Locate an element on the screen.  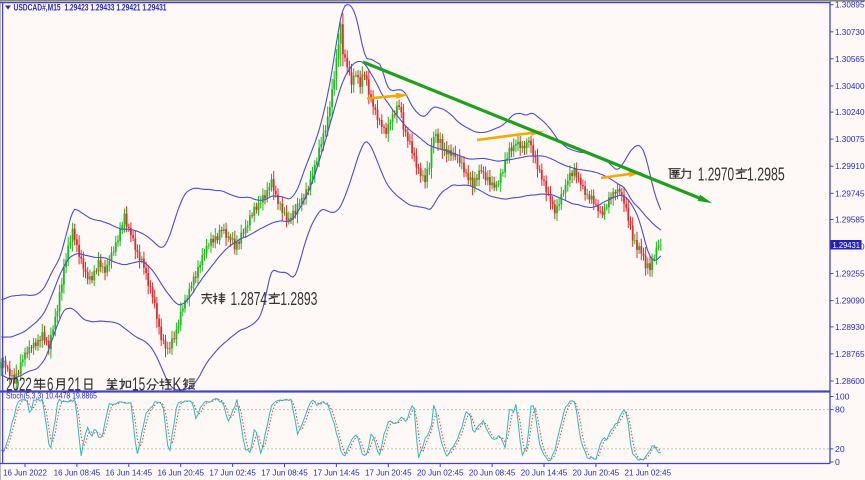
svg-text: 17 Jun 14:45 is located at coordinates (336, 473).